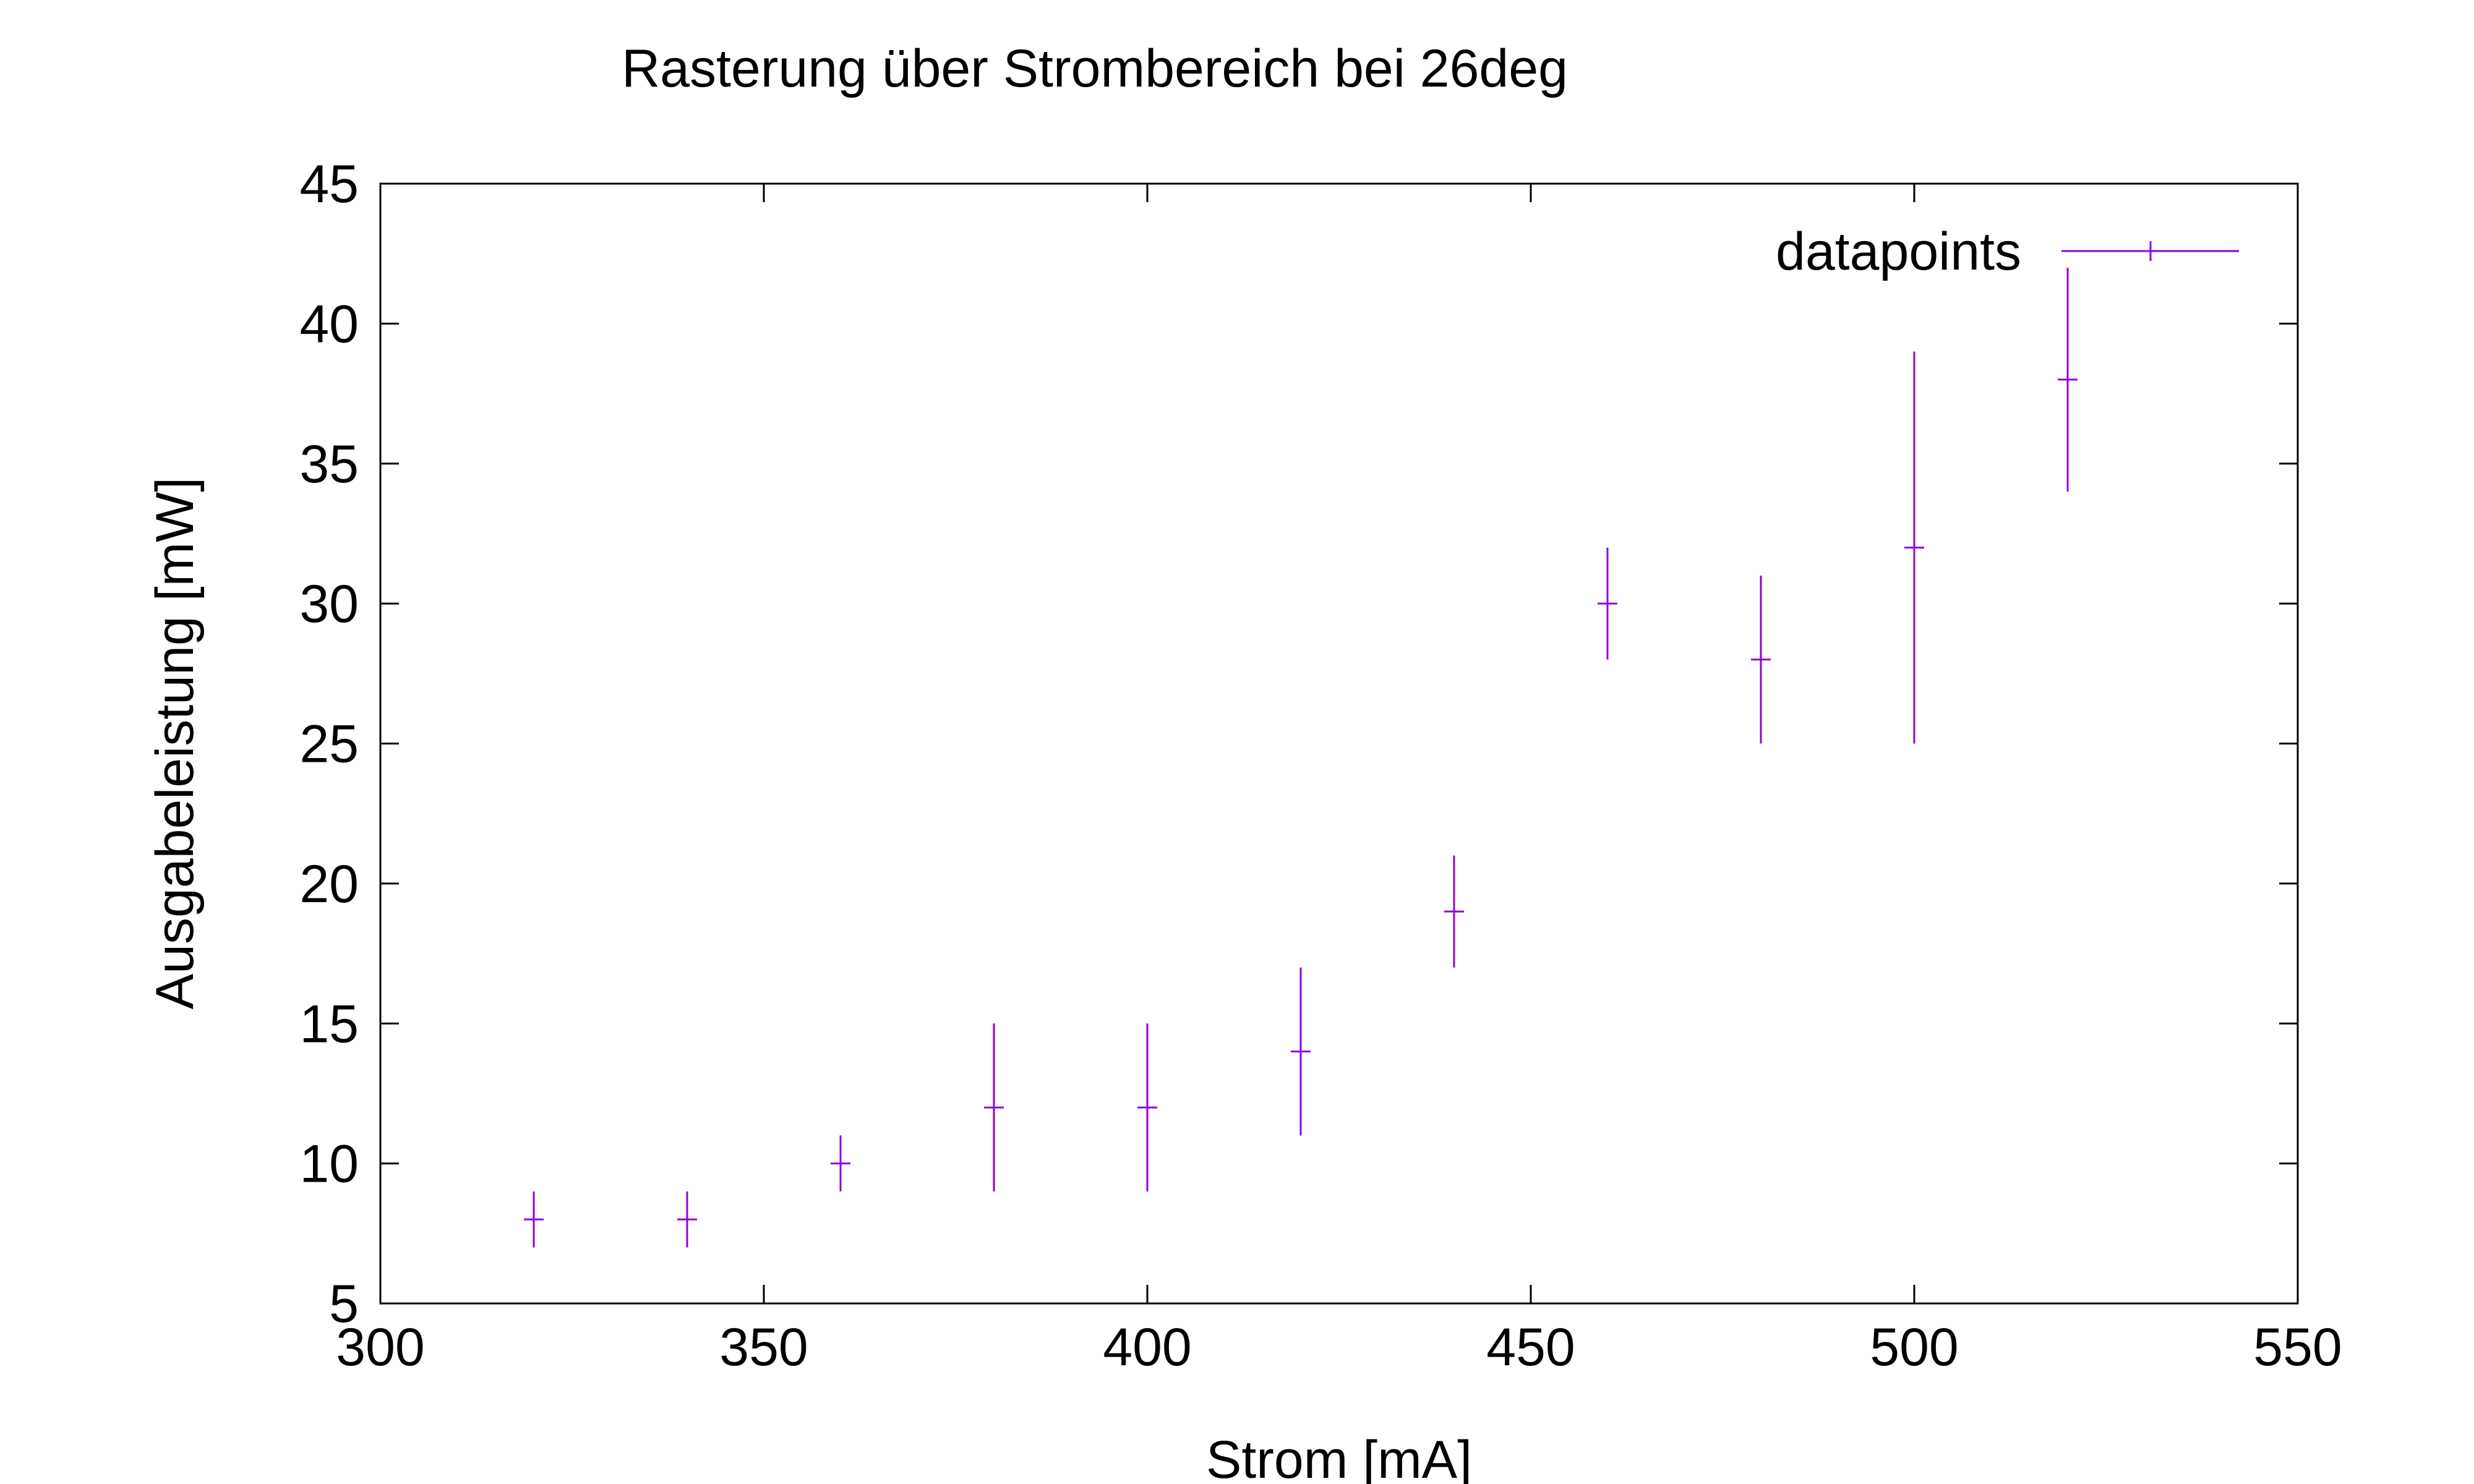  I want to click on chart-title: Rasterung über Strombereich bei 26deg, so click(1095, 68).